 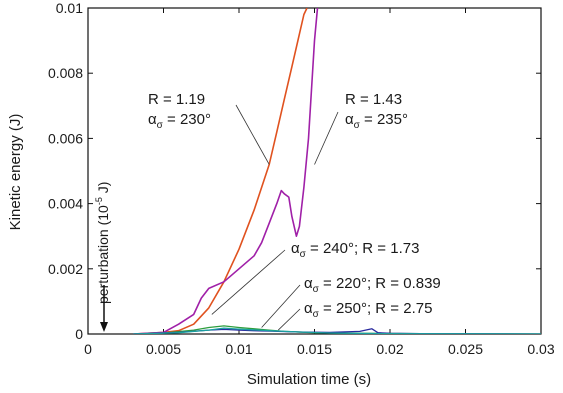 I want to click on perturbation-arrow-icon, so click(x=104, y=308).